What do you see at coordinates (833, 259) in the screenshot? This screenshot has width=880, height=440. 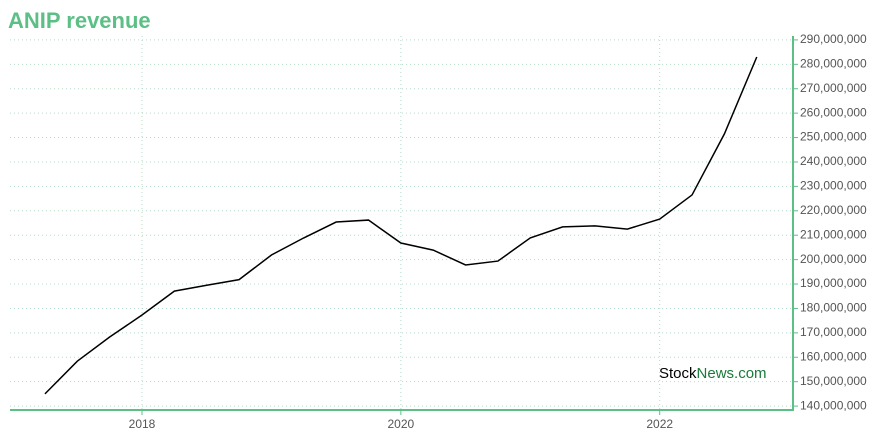 I see `y-tick-label: 200,000,000` at bounding box center [833, 259].